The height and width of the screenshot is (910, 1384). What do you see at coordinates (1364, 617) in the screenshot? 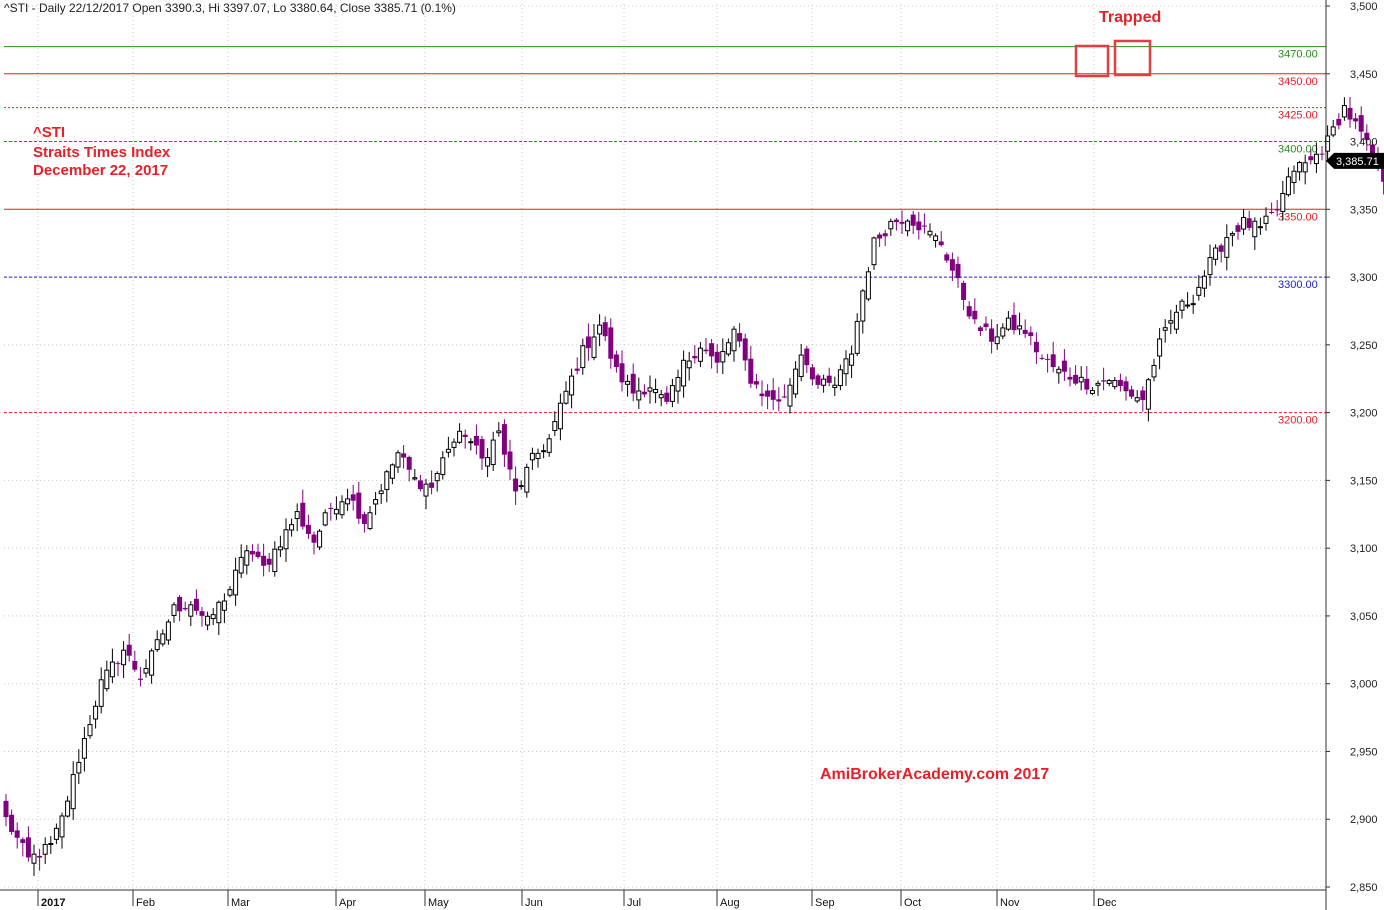
I see `y-tick-label: 3,050` at bounding box center [1364, 617].